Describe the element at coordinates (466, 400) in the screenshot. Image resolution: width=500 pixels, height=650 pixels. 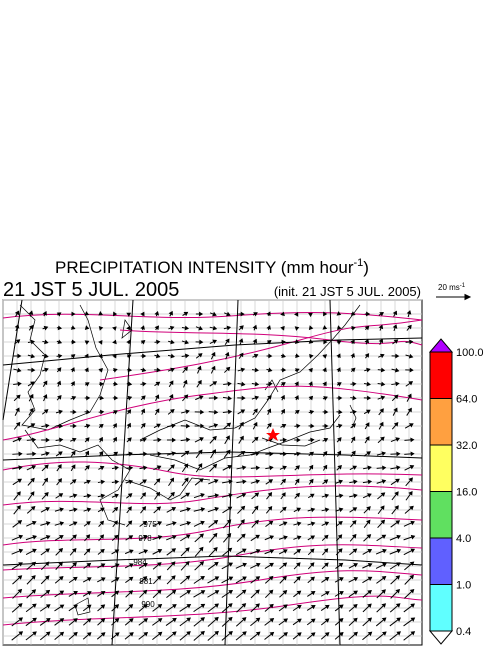
I see `colorbar-label: 64.0` at that location.